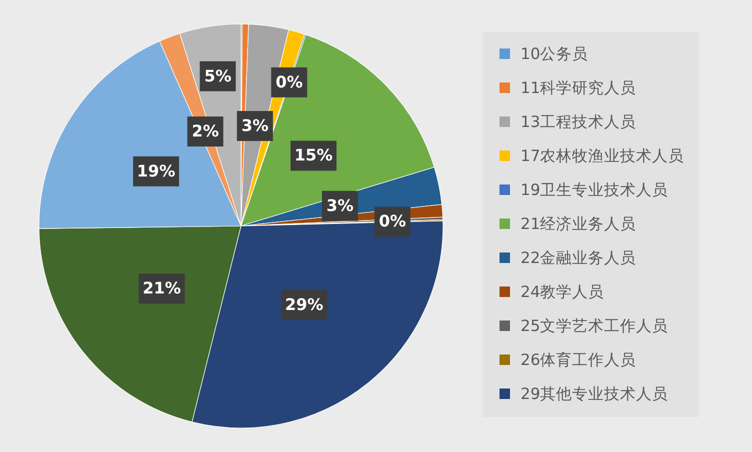 Image resolution: width=752 pixels, height=452 pixels. Describe the element at coordinates (304, 304) in the screenshot. I see `data-label: 29%` at that location.